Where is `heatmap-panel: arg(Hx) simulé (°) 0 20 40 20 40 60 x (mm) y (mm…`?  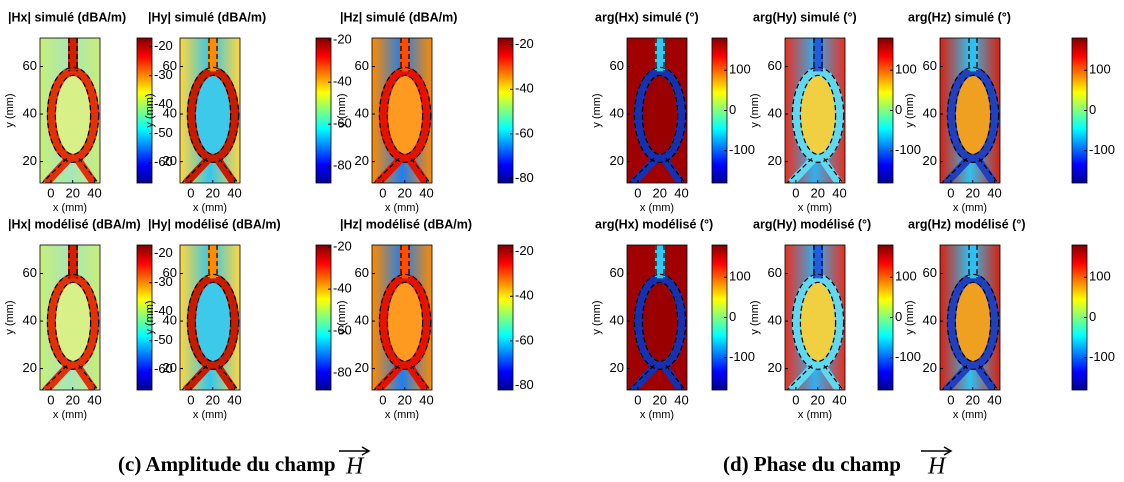
heatmap-panel: arg(Hx) simulé (°) 0 20 40 20 40 60 x (mm) y (mm… is located at coordinates (673, 112).